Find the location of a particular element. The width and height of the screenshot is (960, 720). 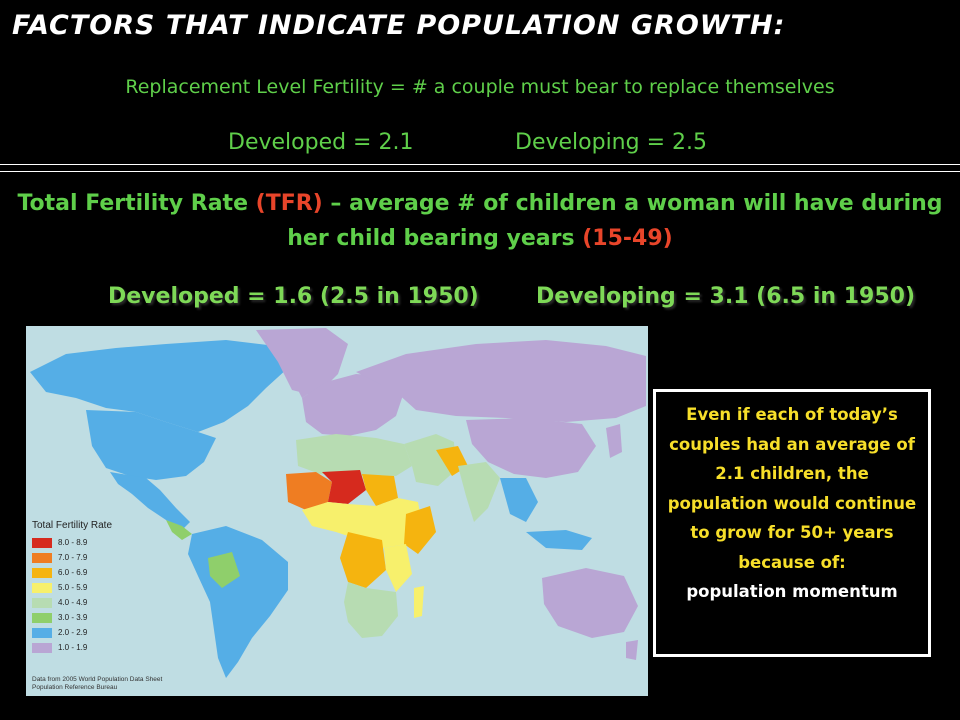

legend-label: 2.0 - 2.9 is located at coordinates (73, 632).